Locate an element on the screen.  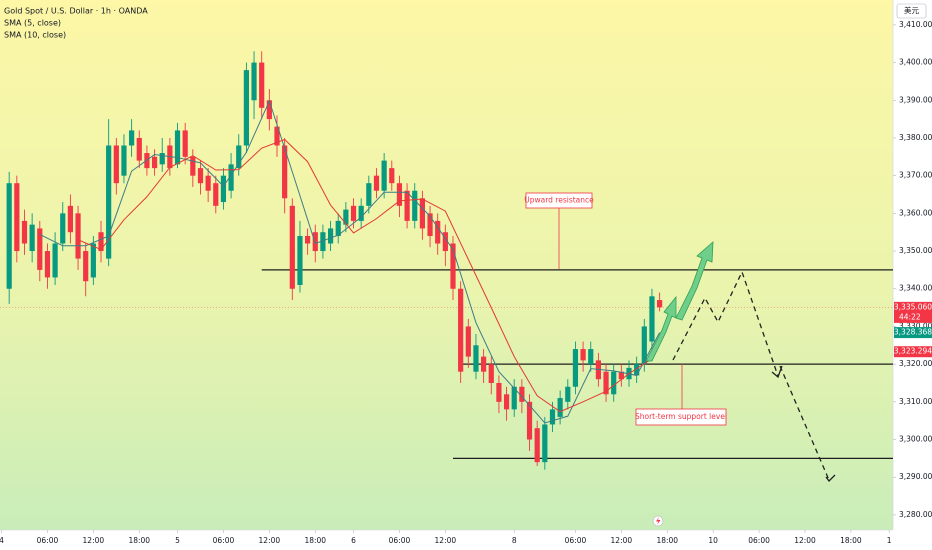
event-icon is located at coordinates (658, 521).